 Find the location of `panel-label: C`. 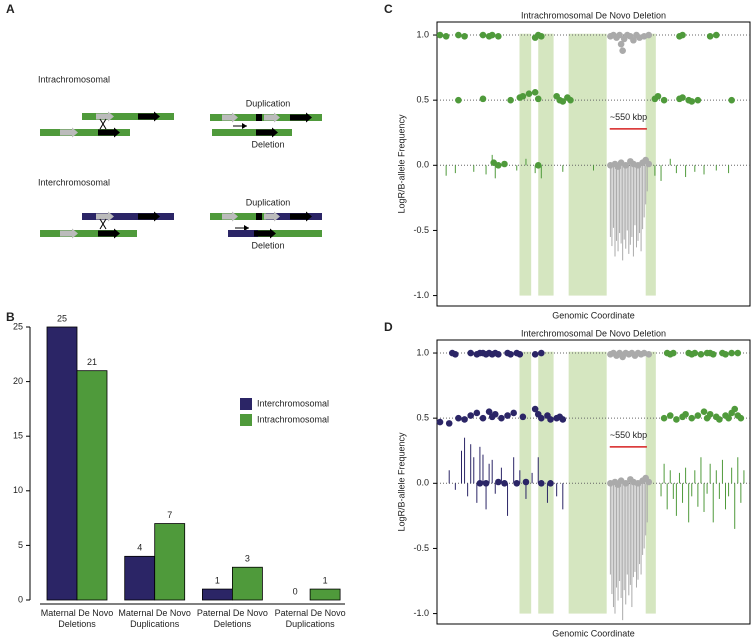

panel-label: C is located at coordinates (388, 9).